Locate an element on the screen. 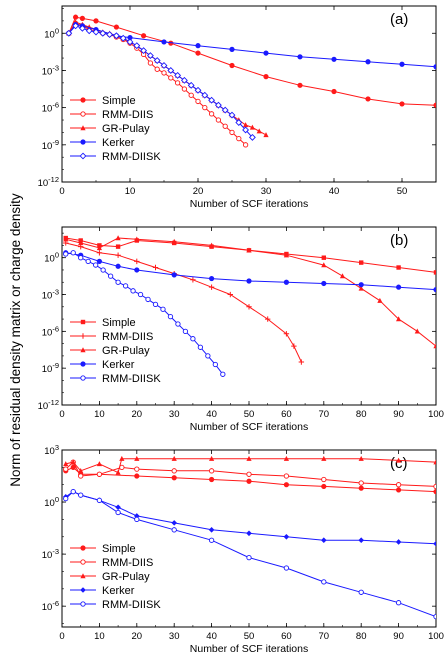 This screenshot has width=444, height=660. series-rmm-diisk is located at coordinates (160, 81).